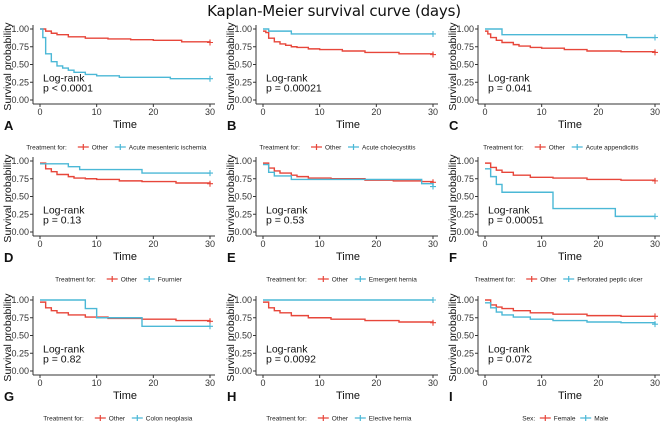  What do you see at coordinates (601, 419) in the screenshot?
I see `legend-label-i-group: Male` at bounding box center [601, 419].